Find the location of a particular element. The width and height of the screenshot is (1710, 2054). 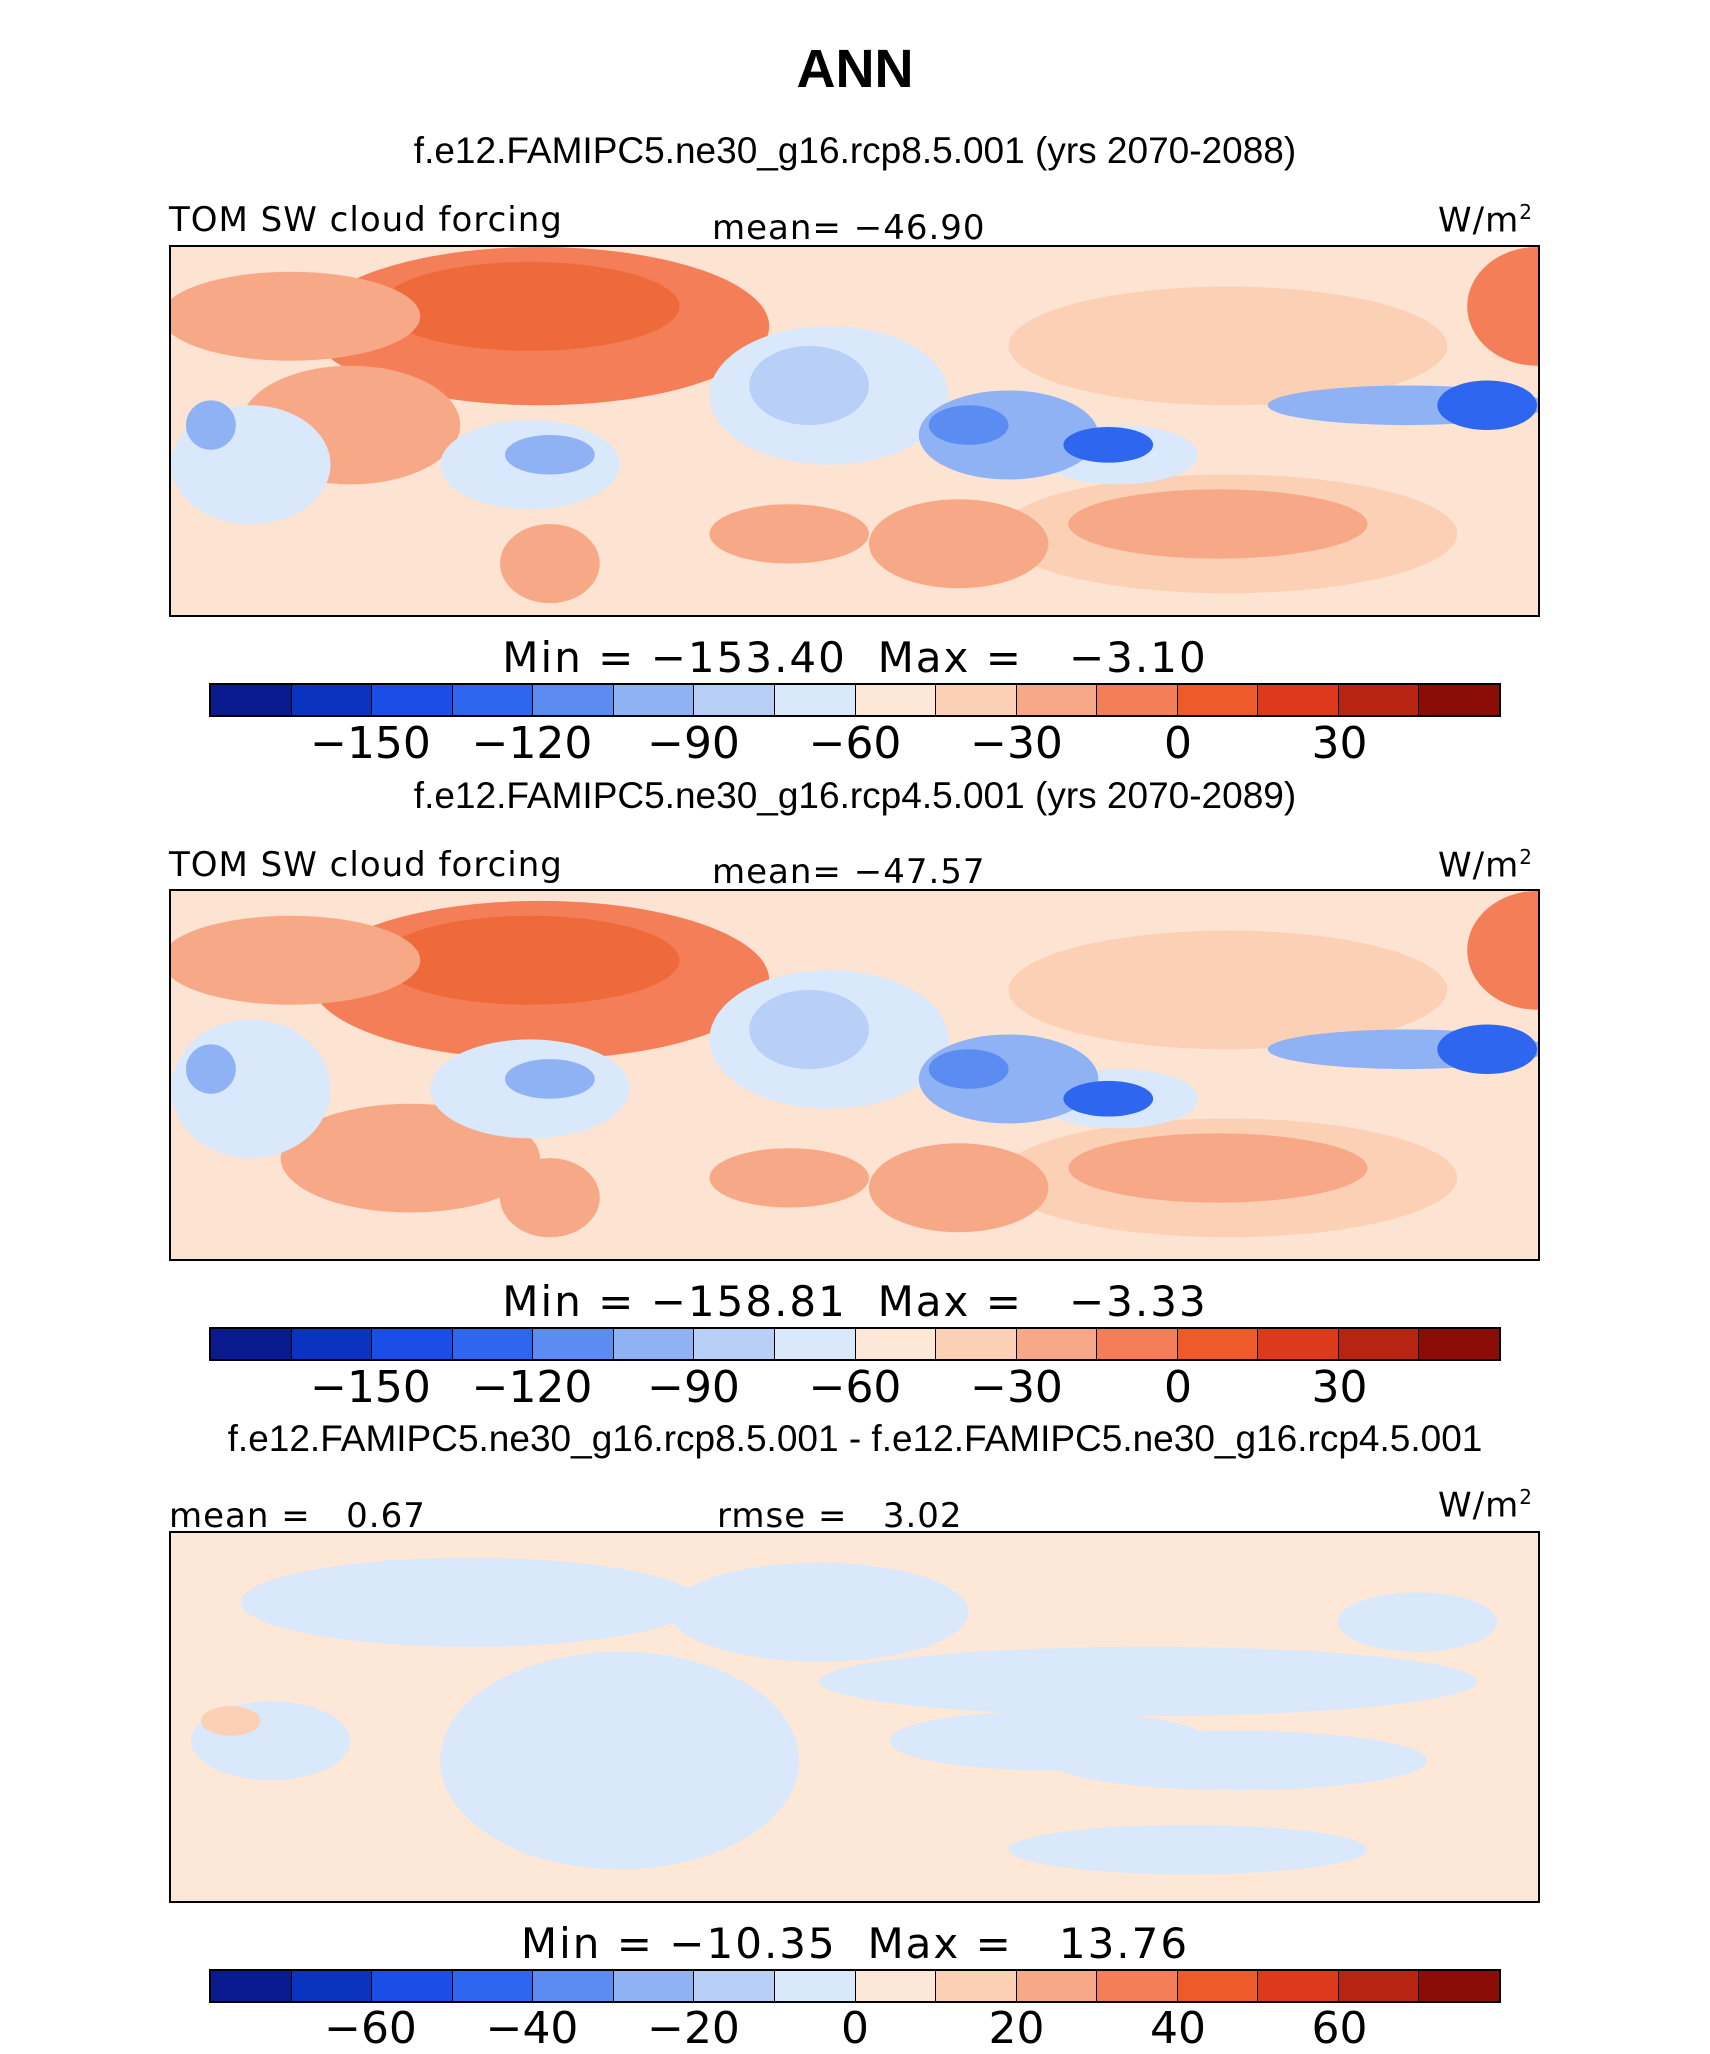

panel-1-map-field is located at coordinates (854, 431).